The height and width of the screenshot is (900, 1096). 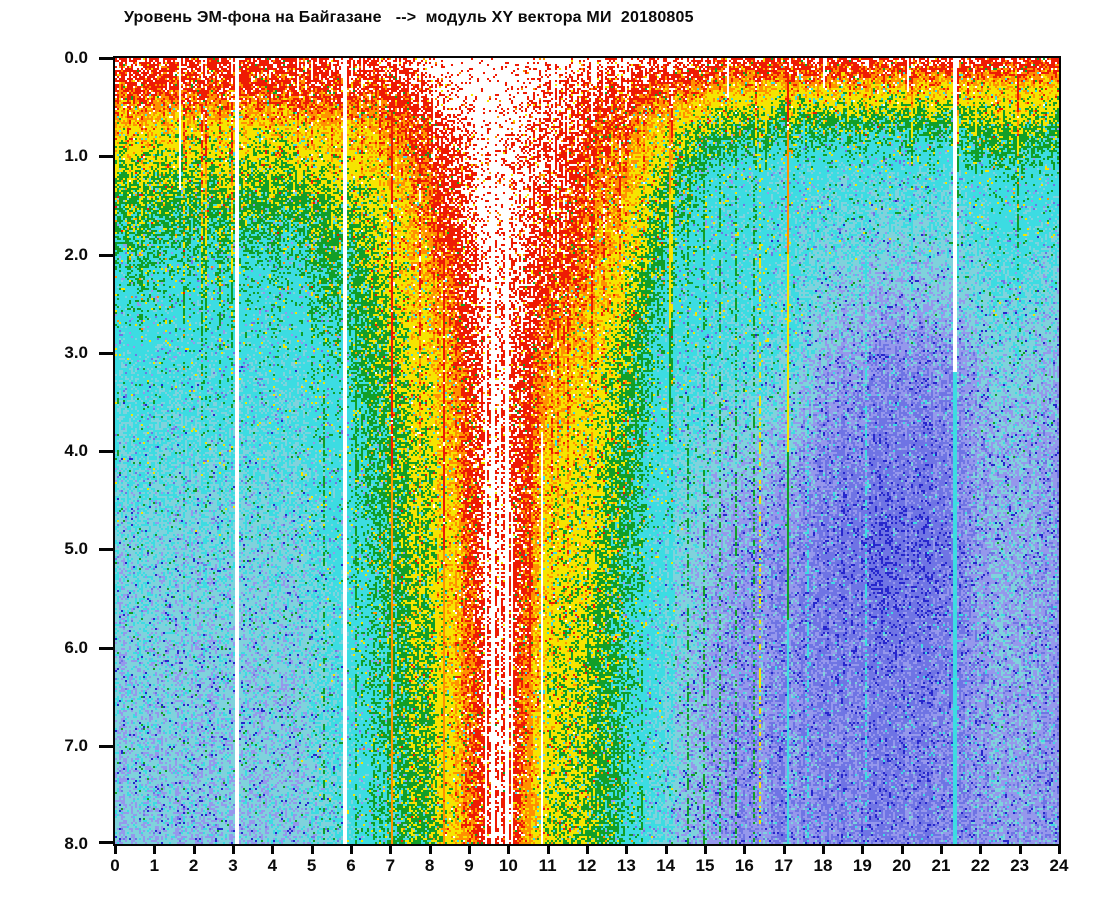 What do you see at coordinates (76, 745) in the screenshot?
I see `y-tick-label: 7.0` at bounding box center [76, 745].